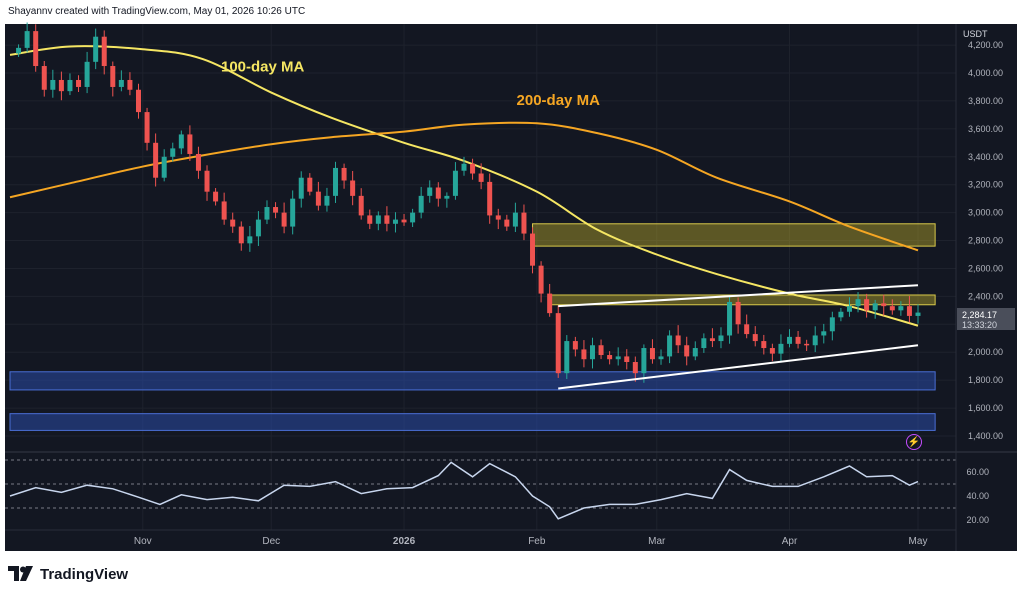  What do you see at coordinates (914, 442) in the screenshot?
I see `lightning-icon: ⚡` at bounding box center [914, 442].